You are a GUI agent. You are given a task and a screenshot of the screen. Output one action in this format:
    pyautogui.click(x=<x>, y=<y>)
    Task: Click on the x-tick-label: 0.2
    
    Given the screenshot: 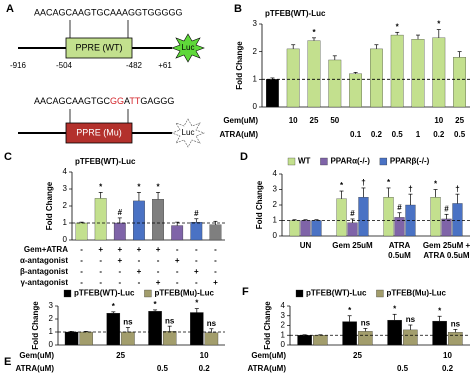 What is the action you would take?
    pyautogui.click(x=205, y=368)
    